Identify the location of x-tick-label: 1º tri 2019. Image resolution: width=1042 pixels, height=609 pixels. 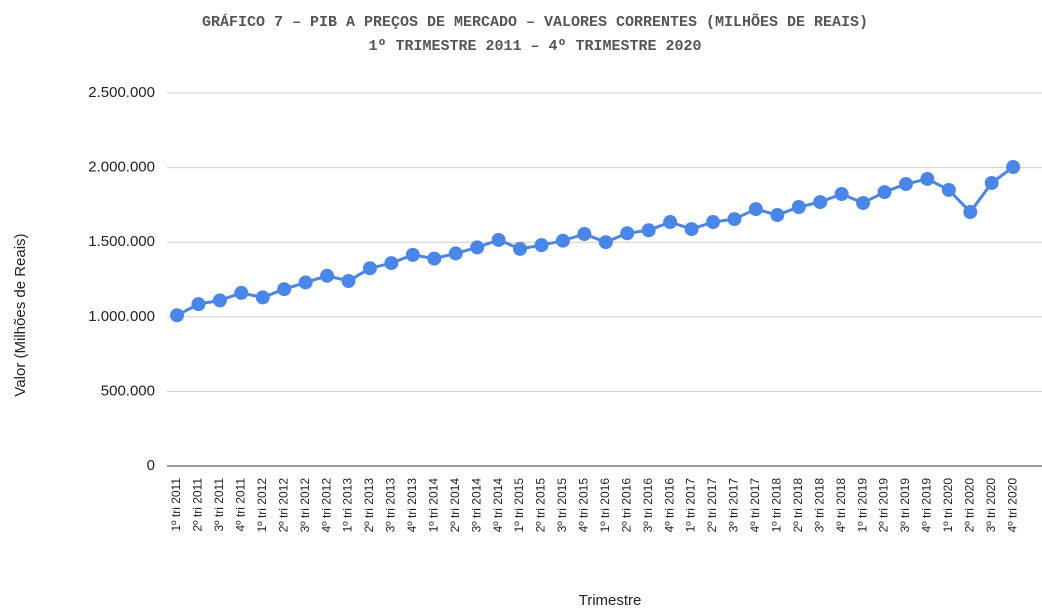
(862, 505).